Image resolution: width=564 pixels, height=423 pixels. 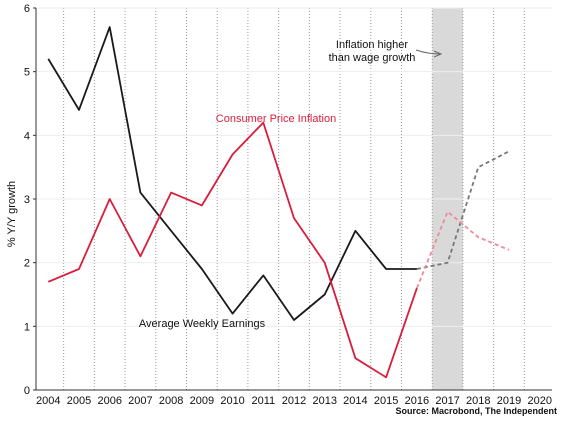 I want to click on annotation-arrowhead, so click(x=438, y=54).